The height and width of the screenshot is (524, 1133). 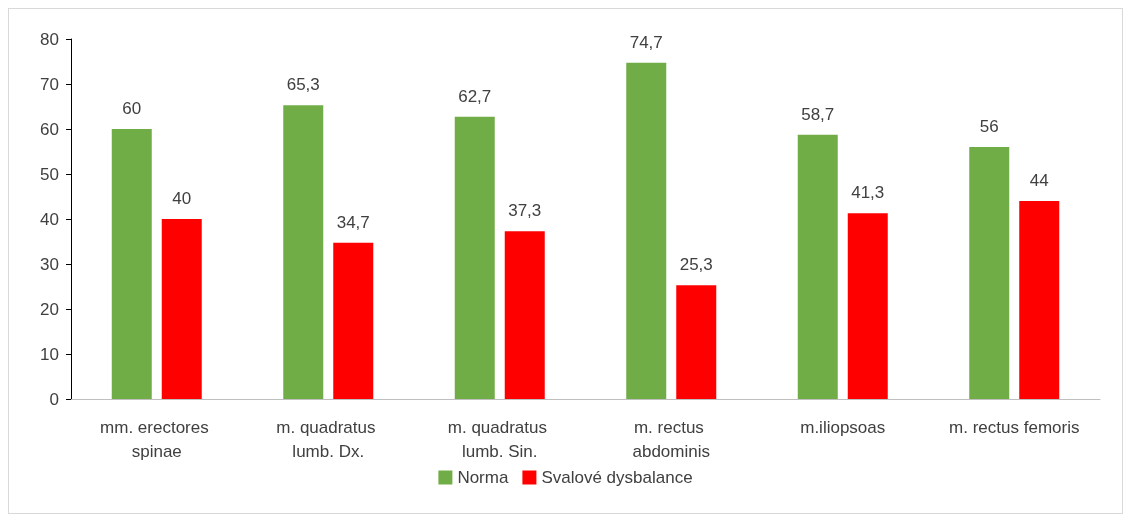 What do you see at coordinates (54, 399) in the screenshot?
I see `y-tick-label: 0` at bounding box center [54, 399].